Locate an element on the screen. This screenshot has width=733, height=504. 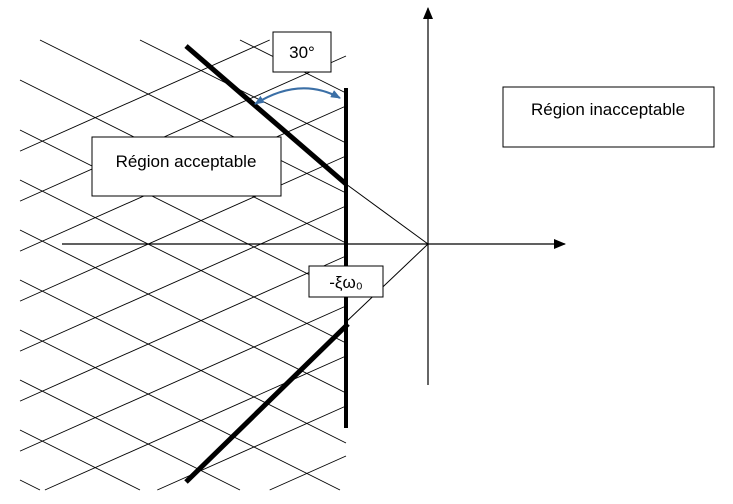
acceptable-region-box: Région acceptable is located at coordinates (186, 166).